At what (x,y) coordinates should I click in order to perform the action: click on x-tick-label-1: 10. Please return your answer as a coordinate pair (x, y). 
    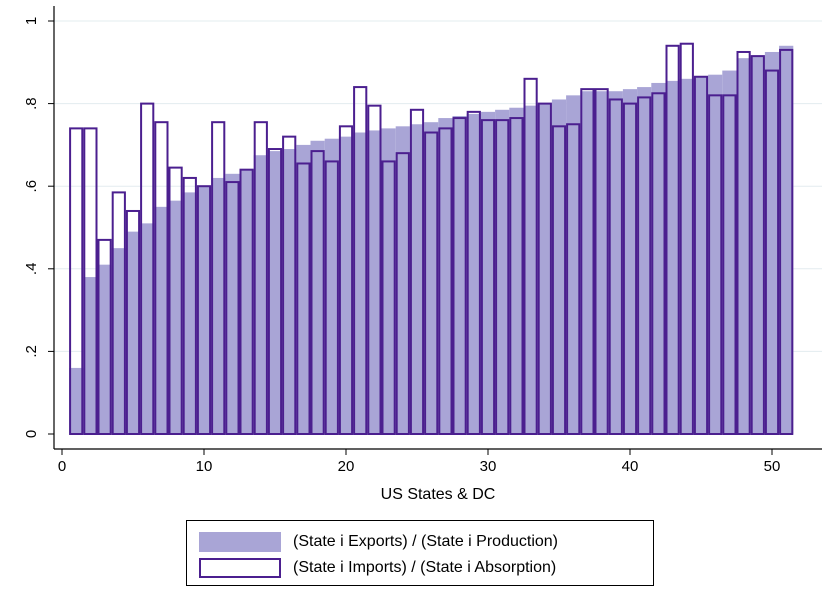
    Looking at the image, I should click on (204, 466).